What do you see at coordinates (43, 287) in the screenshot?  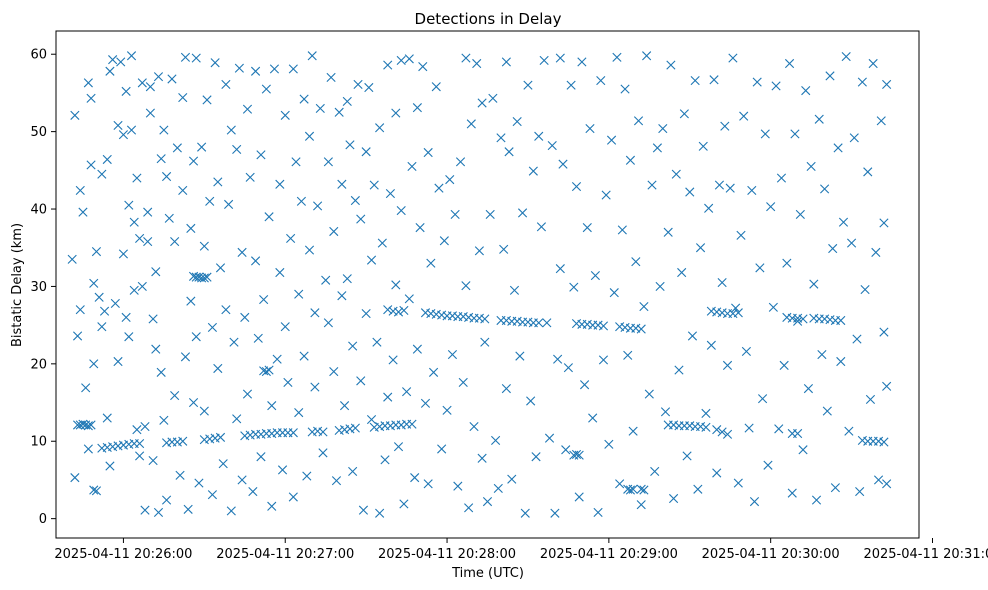 I see `y-axis: 0 10 20 30 40 50 60` at bounding box center [43, 287].